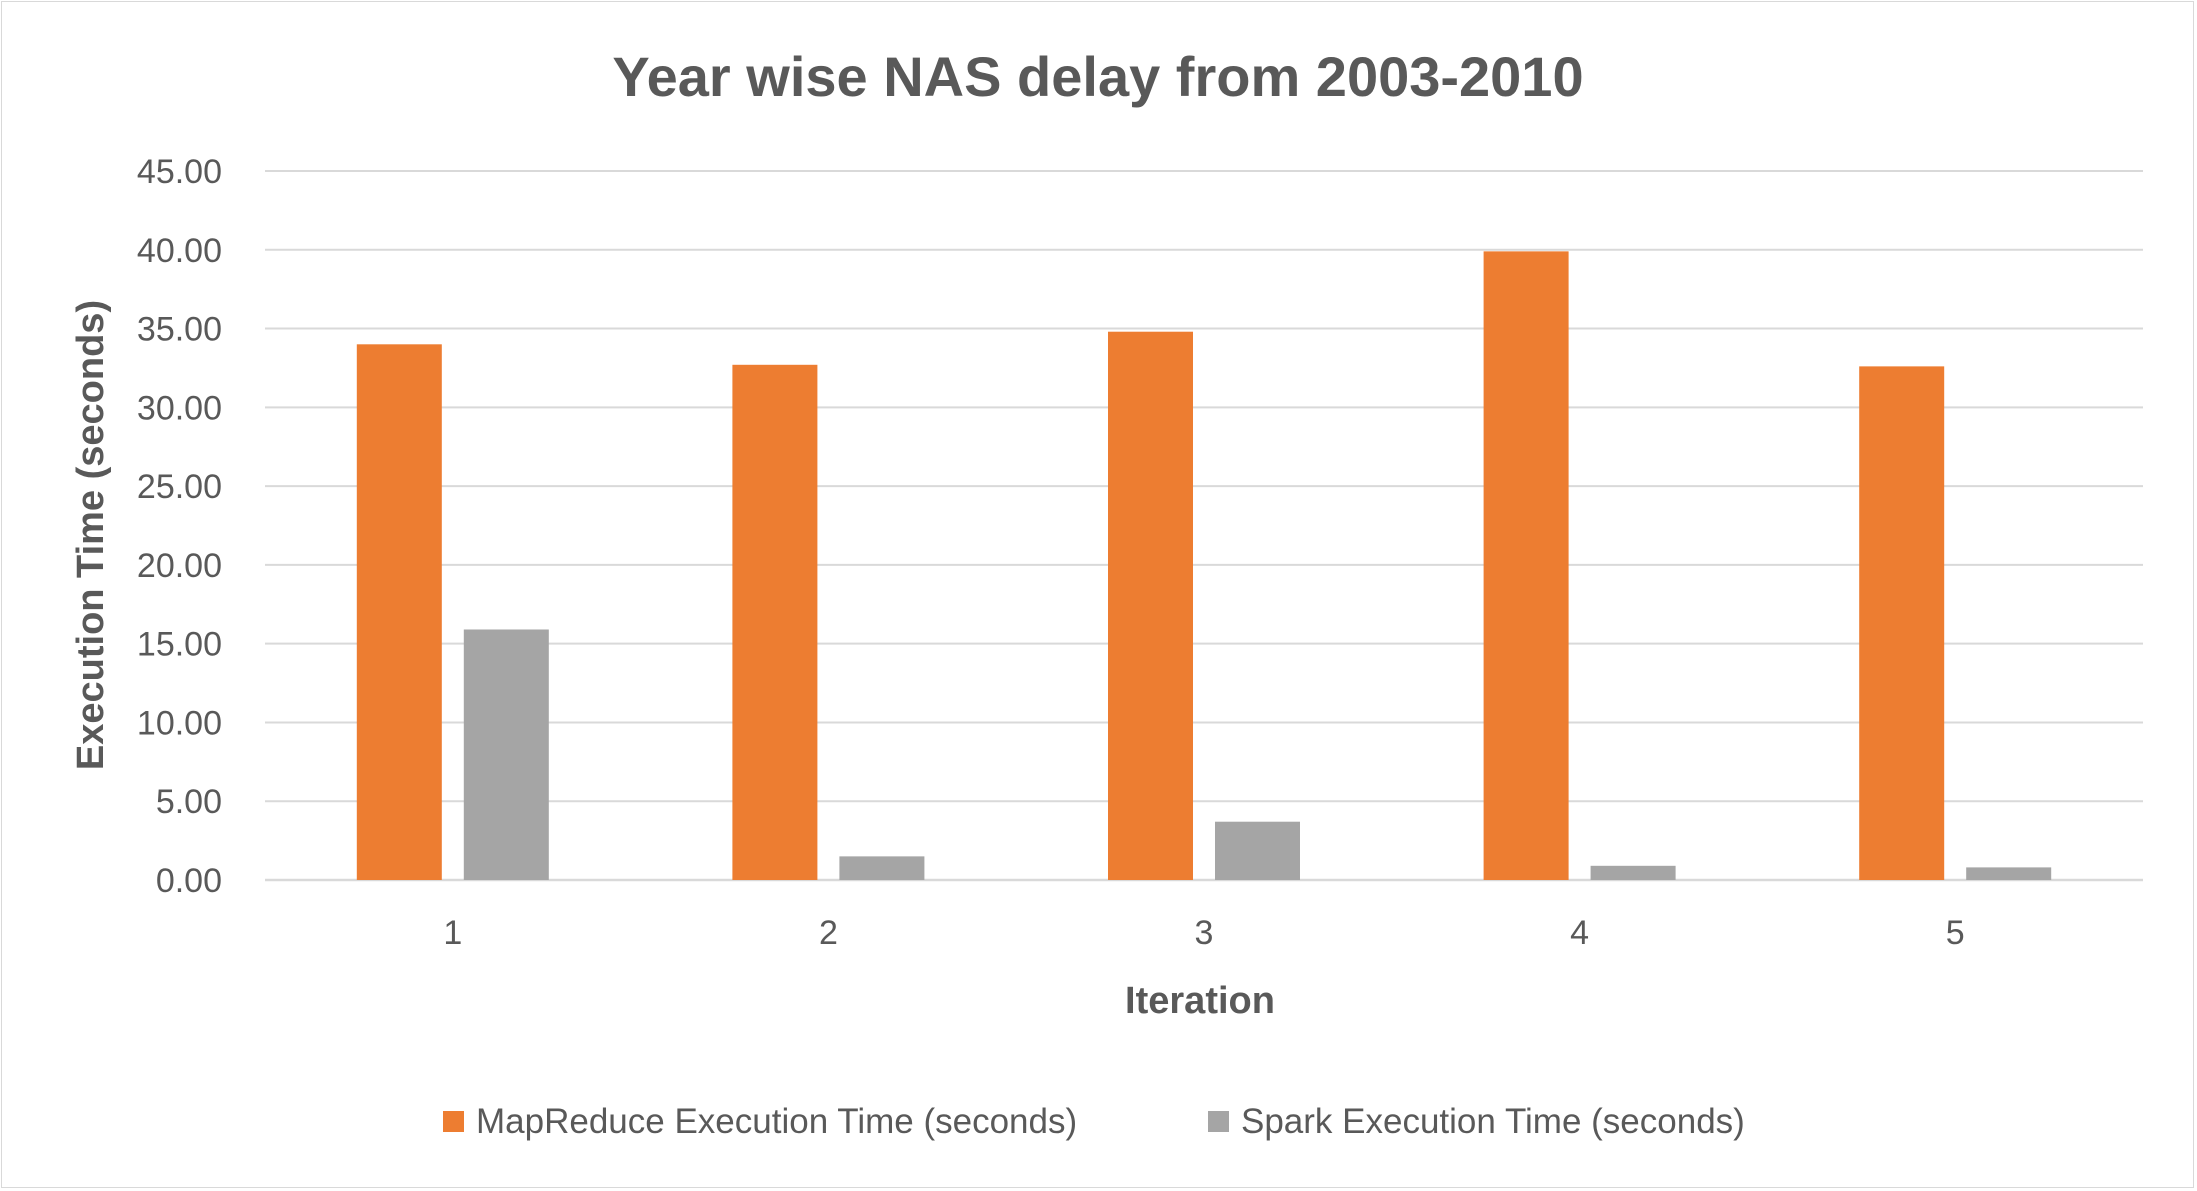  What do you see at coordinates (179, 487) in the screenshot?
I see `y-tick-label: 25.00` at bounding box center [179, 487].